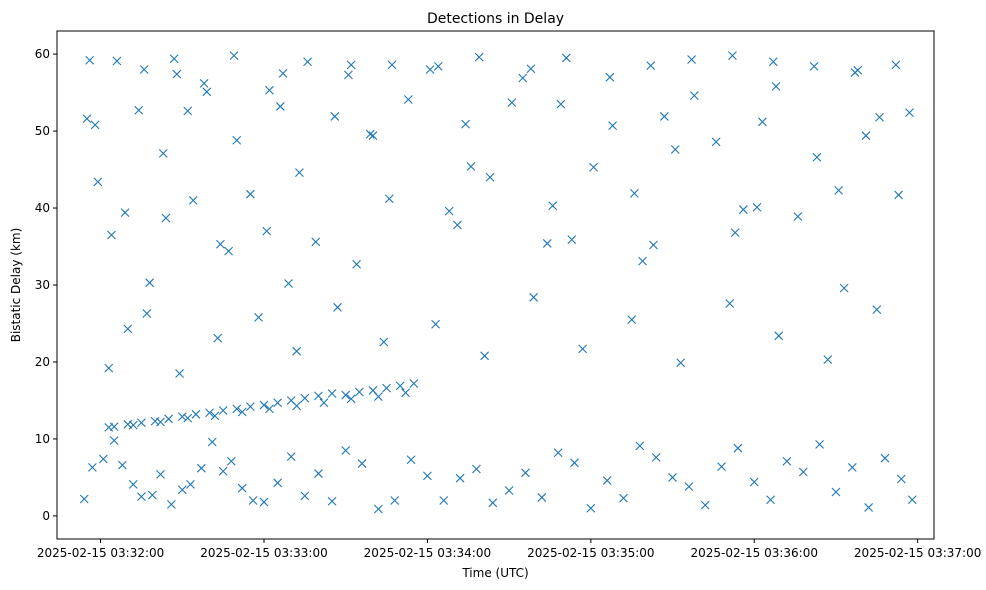 This screenshot has height=590, width=986. I want to click on y-tick-label: 30, so click(42, 285).